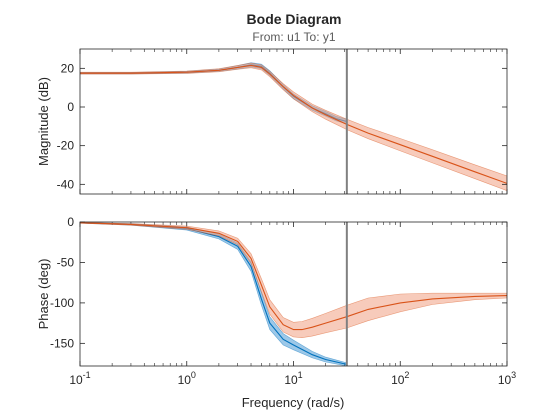 The height and width of the screenshot is (420, 560). What do you see at coordinates (43, 294) in the screenshot?
I see `phase-y-axis-label: Phase (deg)` at bounding box center [43, 294].